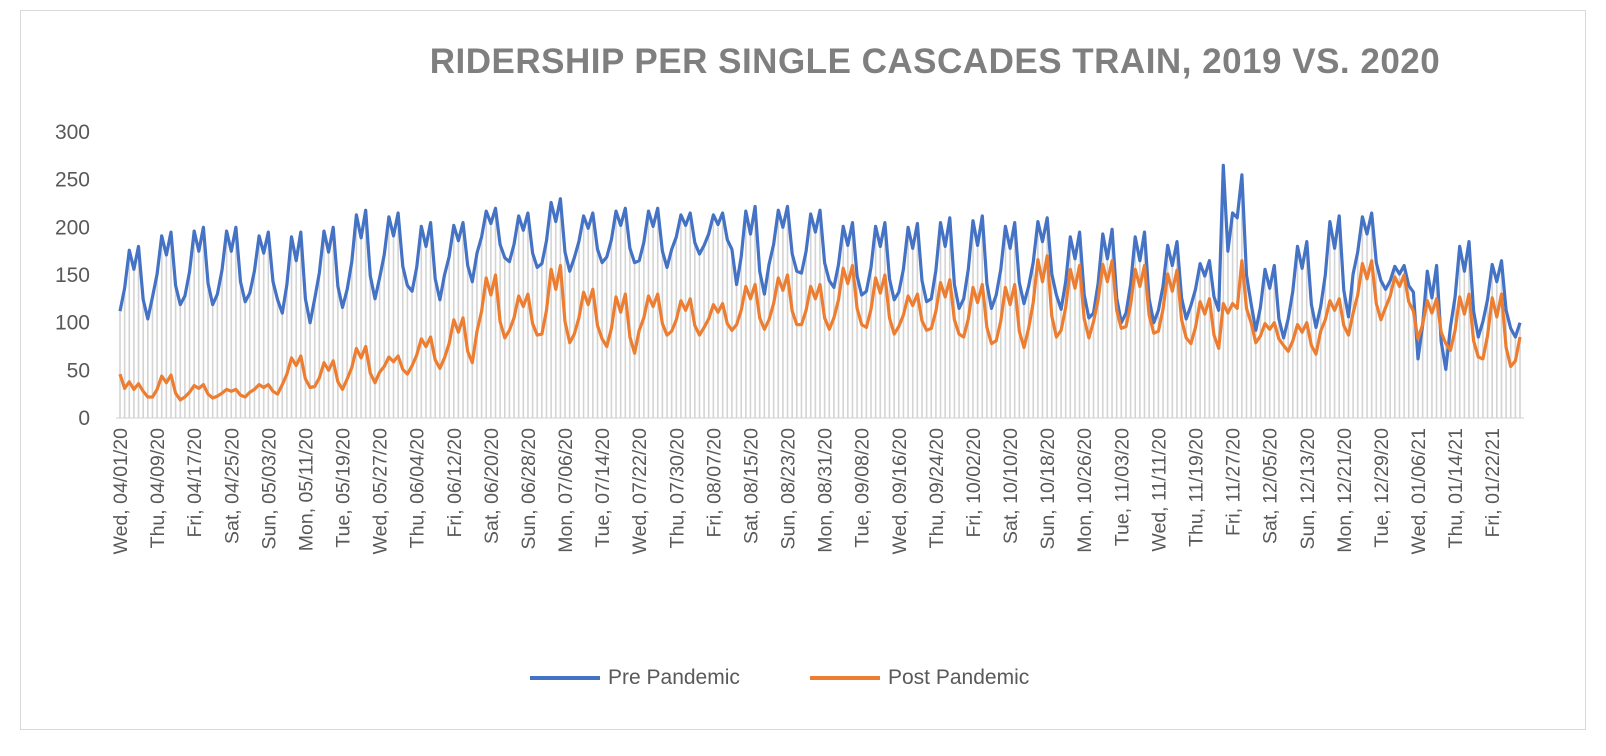  Describe the element at coordinates (195, 483) in the screenshot. I see `x-tick-label: Fri, 04/17/20` at that location.